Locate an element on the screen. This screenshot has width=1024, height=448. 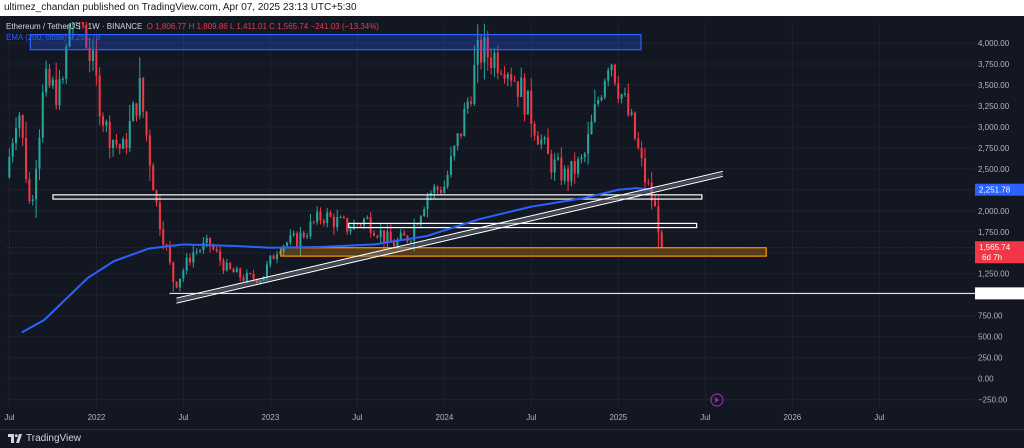
symbol-label: Ethereum / TetherUS · 1W · BINANCE is located at coordinates (74, 26).